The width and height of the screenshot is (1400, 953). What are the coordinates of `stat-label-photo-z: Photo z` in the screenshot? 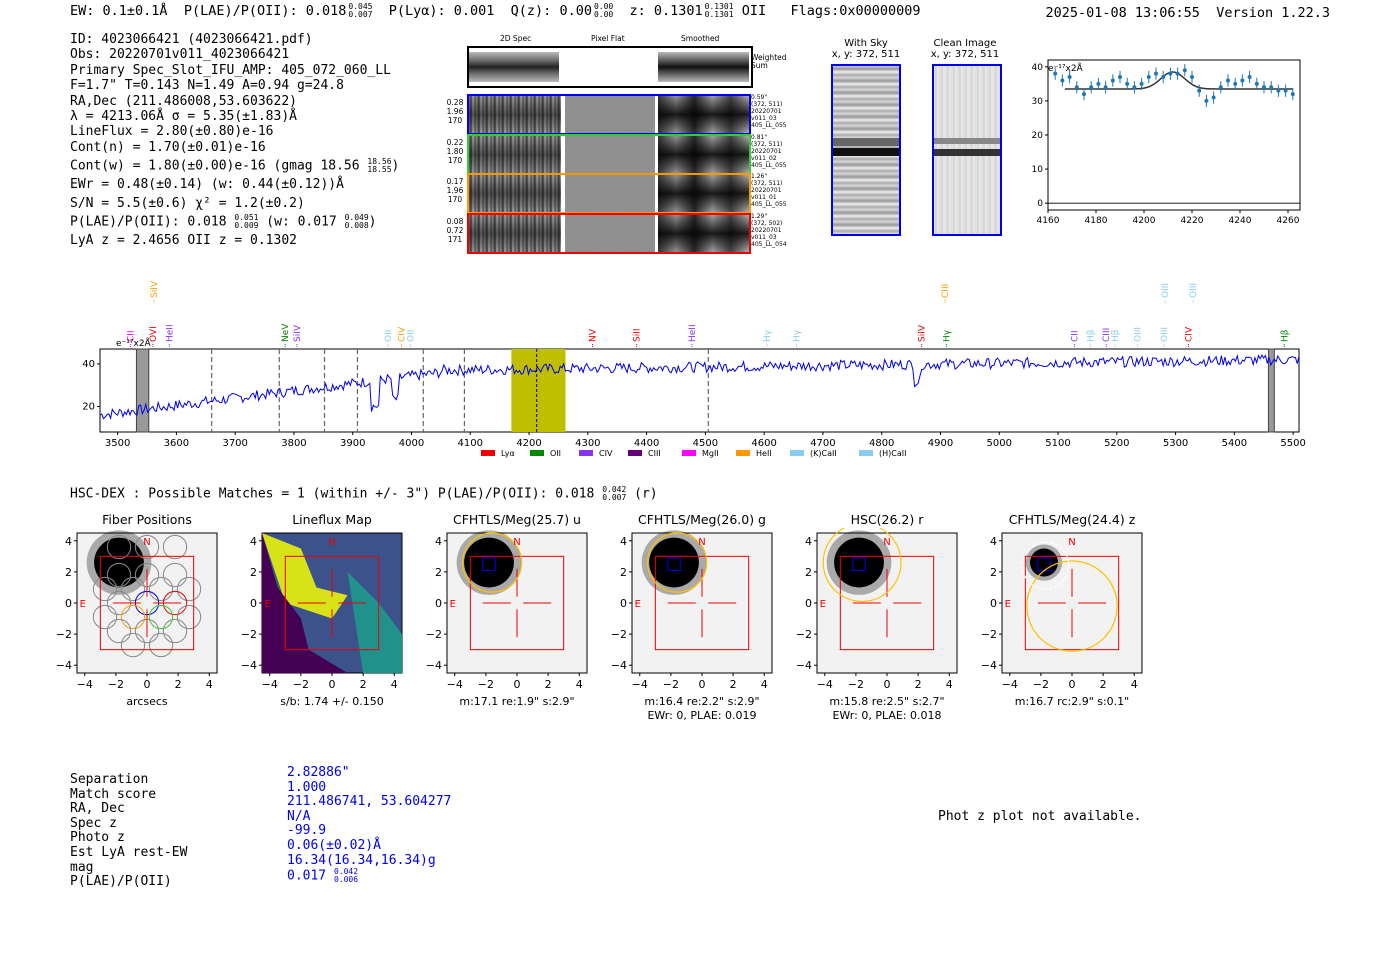 It's located at (97, 838).